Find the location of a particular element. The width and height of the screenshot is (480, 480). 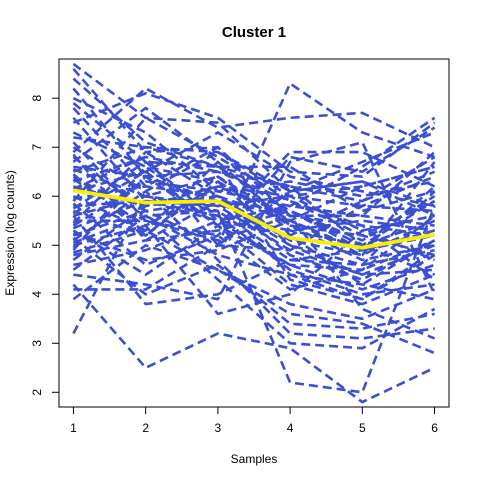

y-tick-label: 4 is located at coordinates (37, 294).